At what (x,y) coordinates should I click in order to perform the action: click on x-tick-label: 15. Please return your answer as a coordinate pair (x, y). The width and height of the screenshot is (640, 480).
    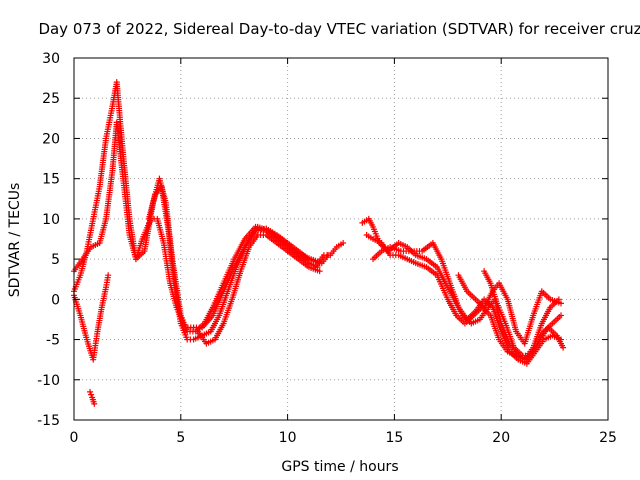
    Looking at the image, I should click on (394, 438).